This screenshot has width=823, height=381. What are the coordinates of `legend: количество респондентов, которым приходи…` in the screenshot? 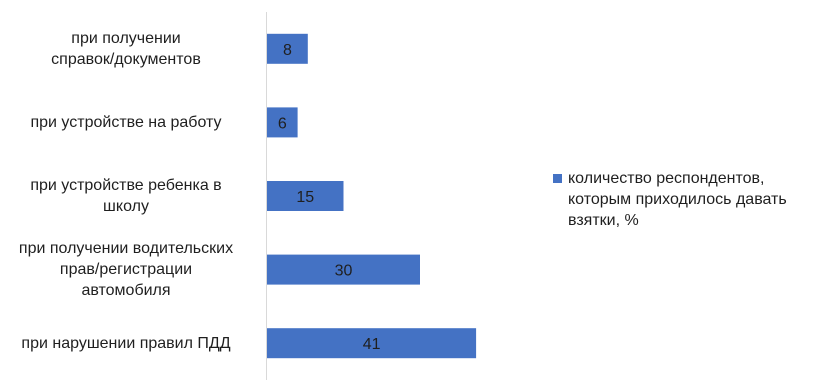 It's located at (684, 199).